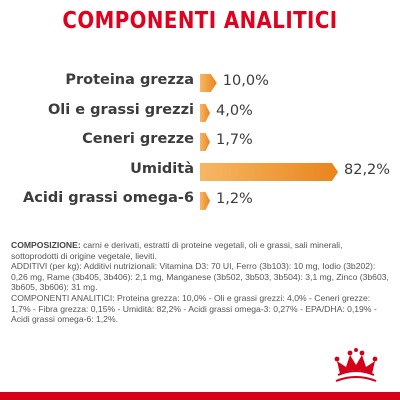  Describe the element at coordinates (234, 110) in the screenshot. I see `value-label: 4,0%` at that location.